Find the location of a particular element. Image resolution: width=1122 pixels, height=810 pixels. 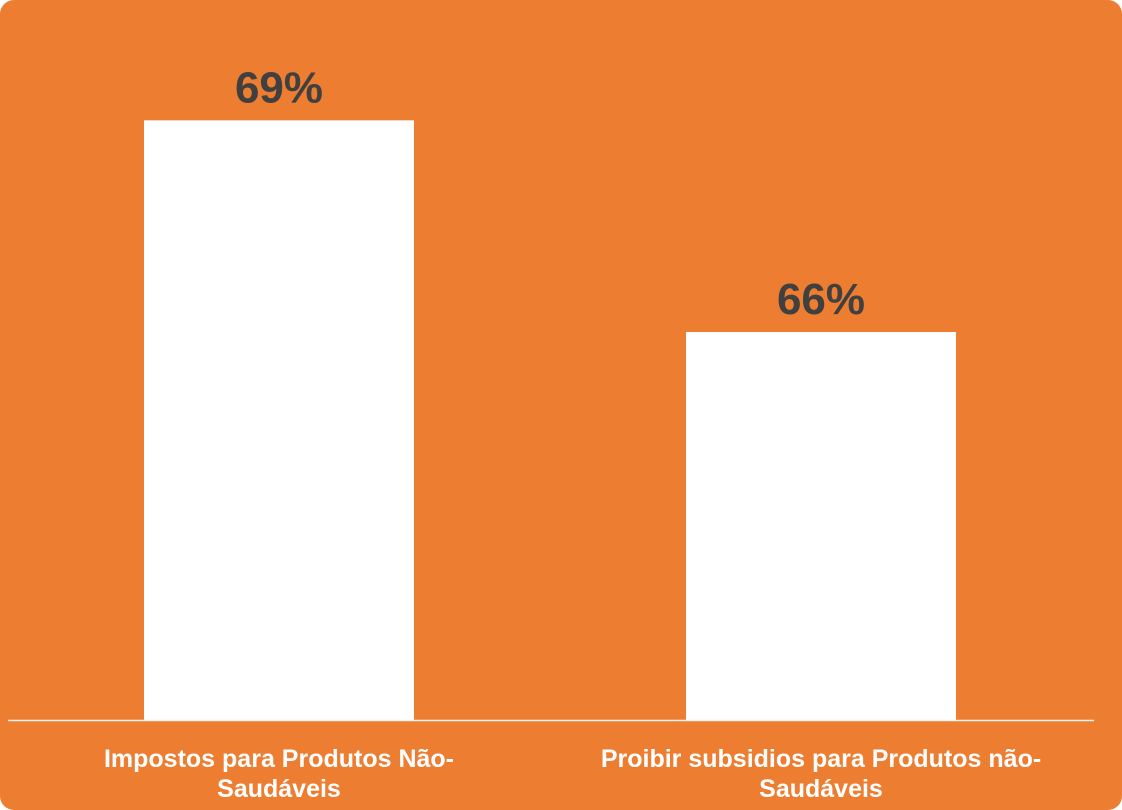

category-label-1-line-2: Saudáveis is located at coordinates (279, 789).